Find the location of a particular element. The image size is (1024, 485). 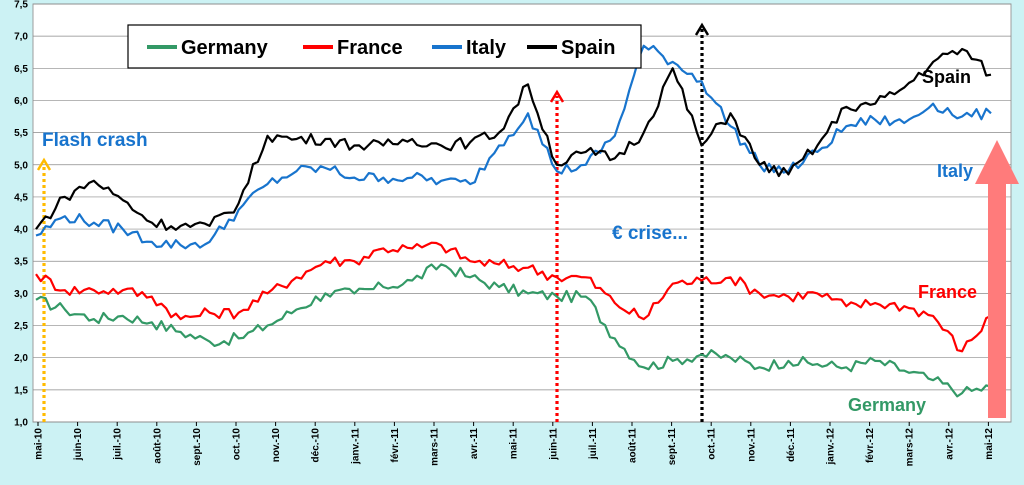

x-tick-label: juin-10 is located at coordinates (78, 445).